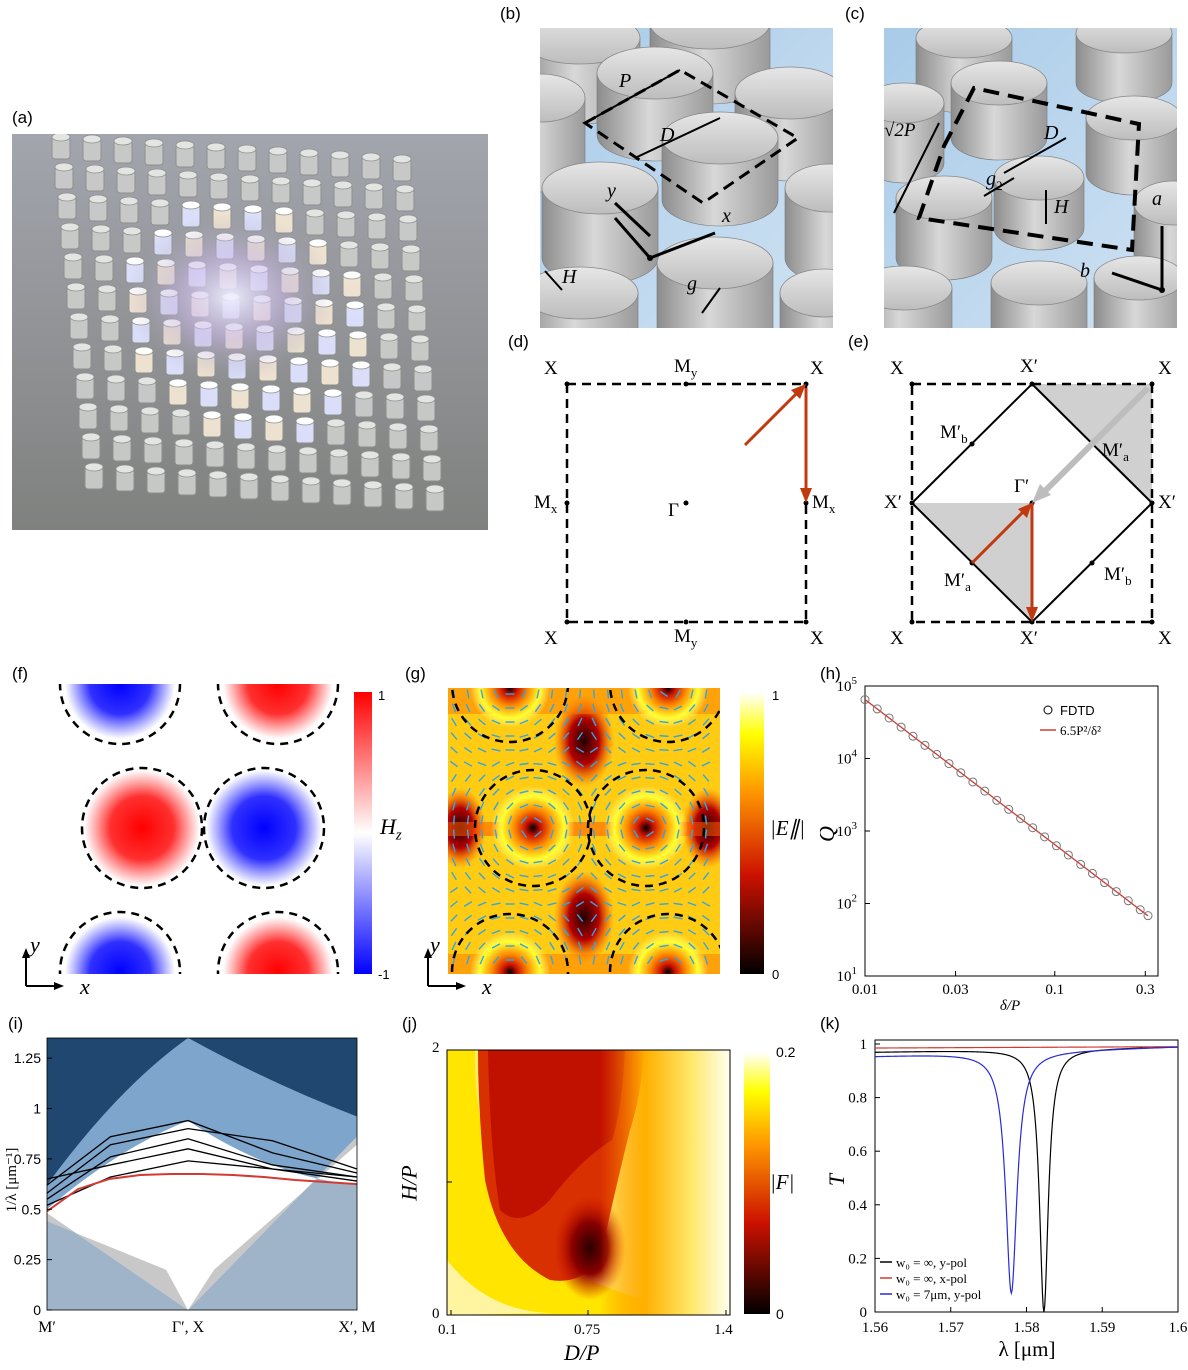 Image resolution: width=1188 pixels, height=1370 pixels. I want to click on ytick-label-h: 105, so click(847, 685).